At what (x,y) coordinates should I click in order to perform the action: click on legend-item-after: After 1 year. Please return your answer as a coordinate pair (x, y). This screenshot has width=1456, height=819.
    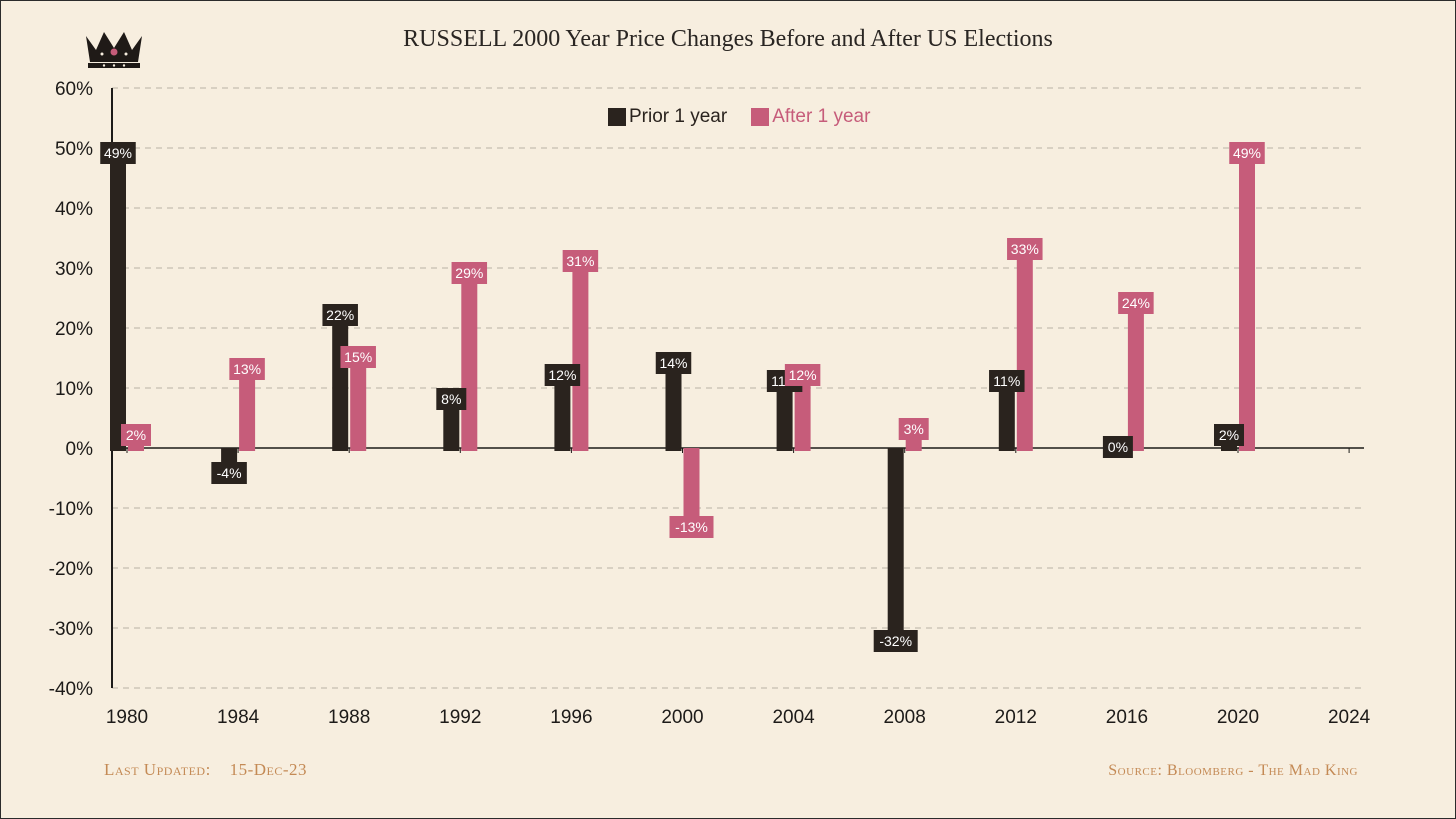
    Looking at the image, I should click on (810, 117).